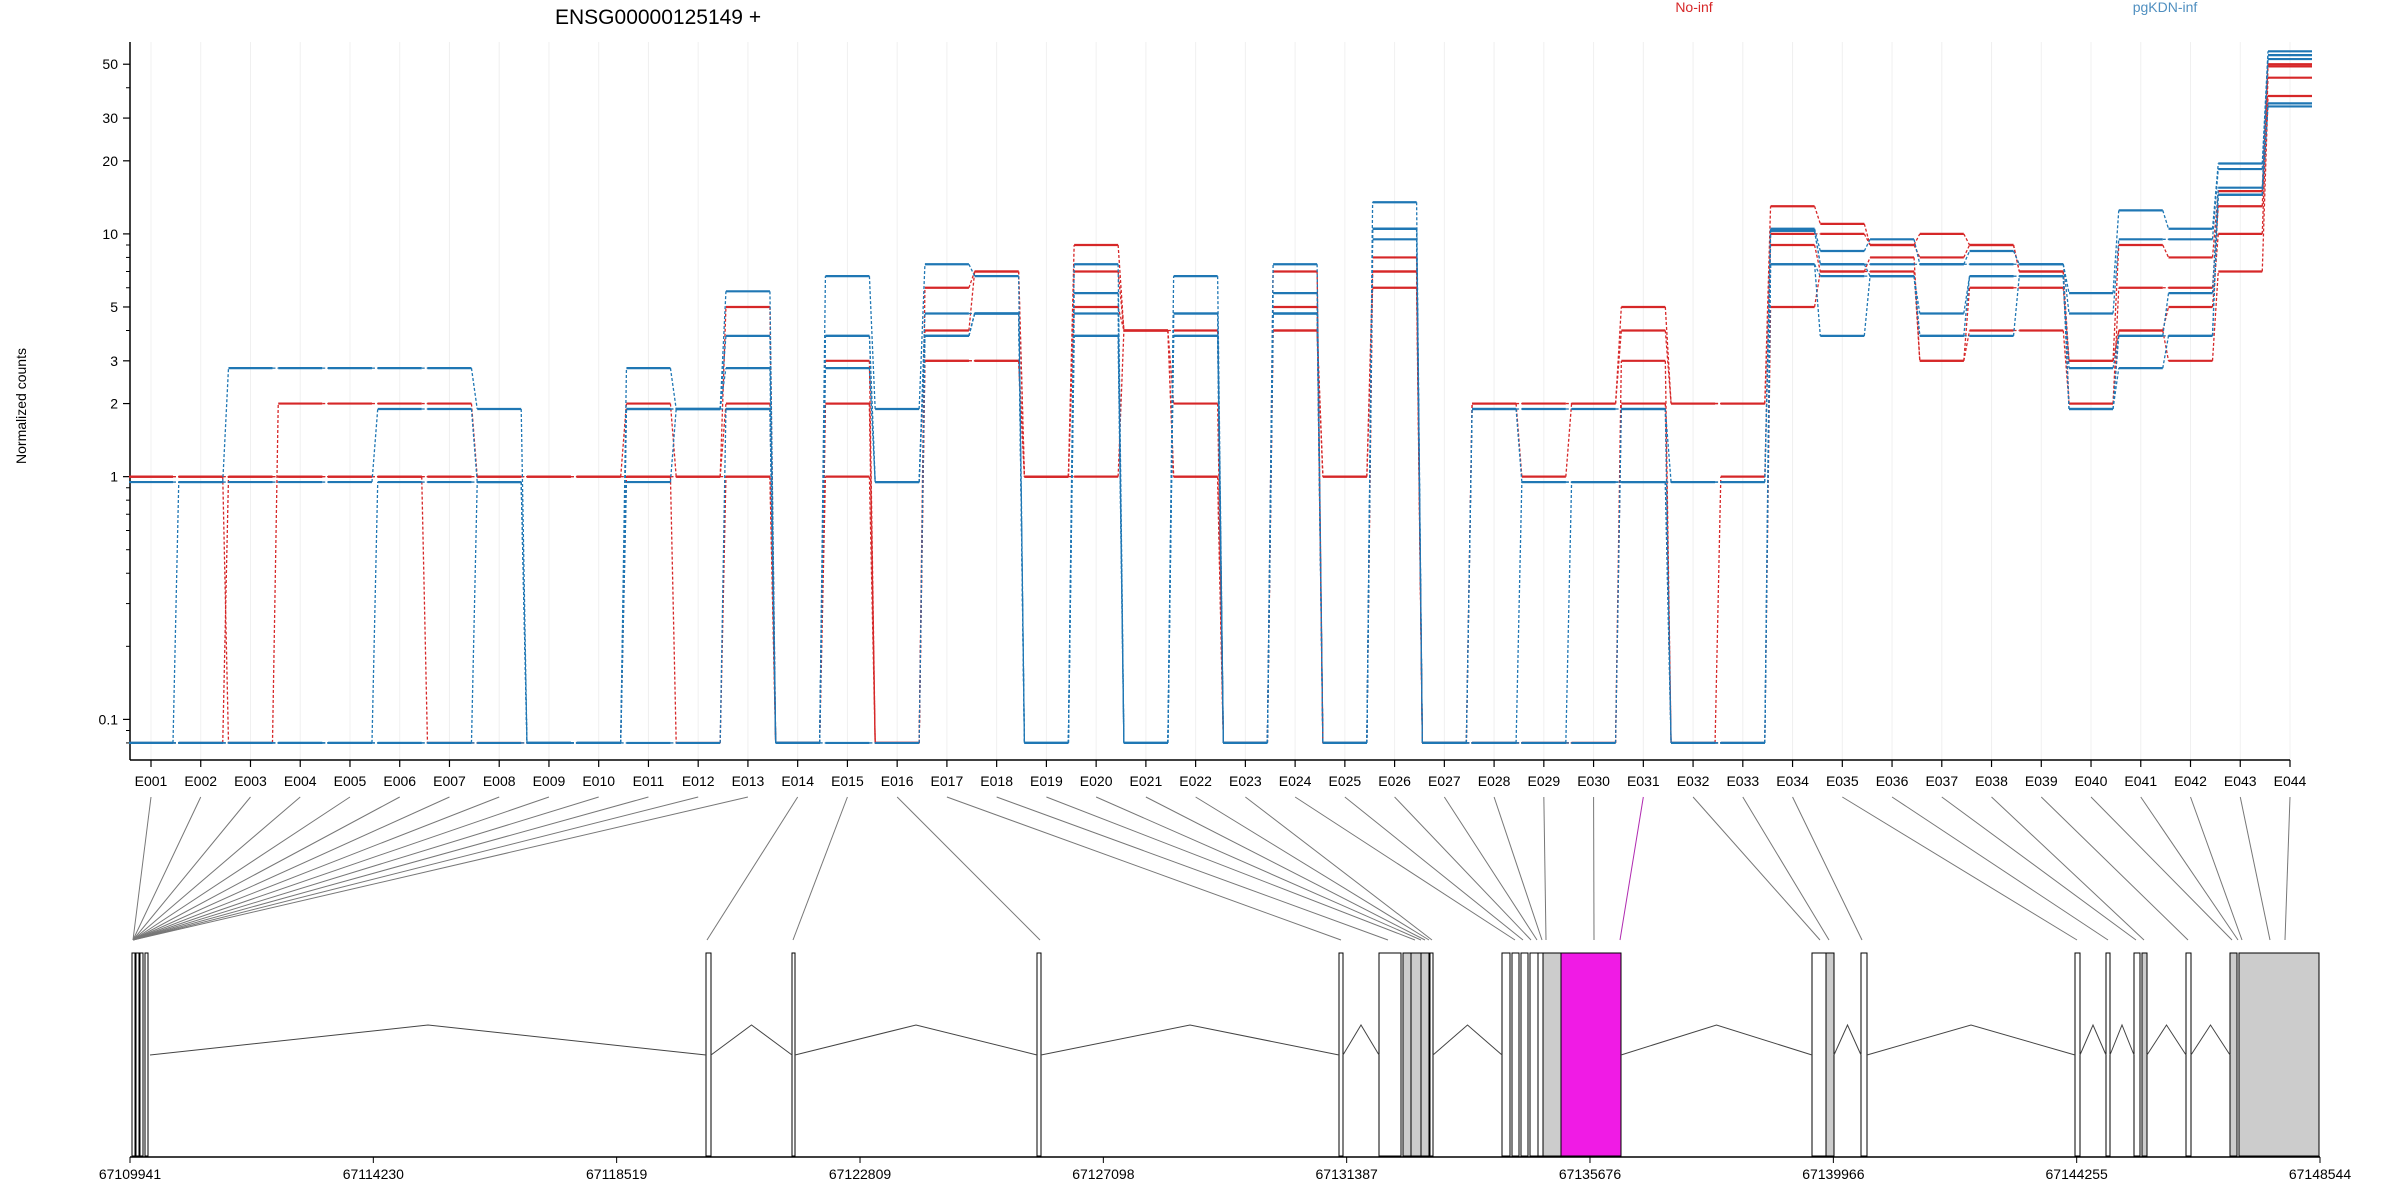 The width and height of the screenshot is (2400, 1200). Describe the element at coordinates (698, 781) in the screenshot. I see `x-tick-label: E012` at that location.